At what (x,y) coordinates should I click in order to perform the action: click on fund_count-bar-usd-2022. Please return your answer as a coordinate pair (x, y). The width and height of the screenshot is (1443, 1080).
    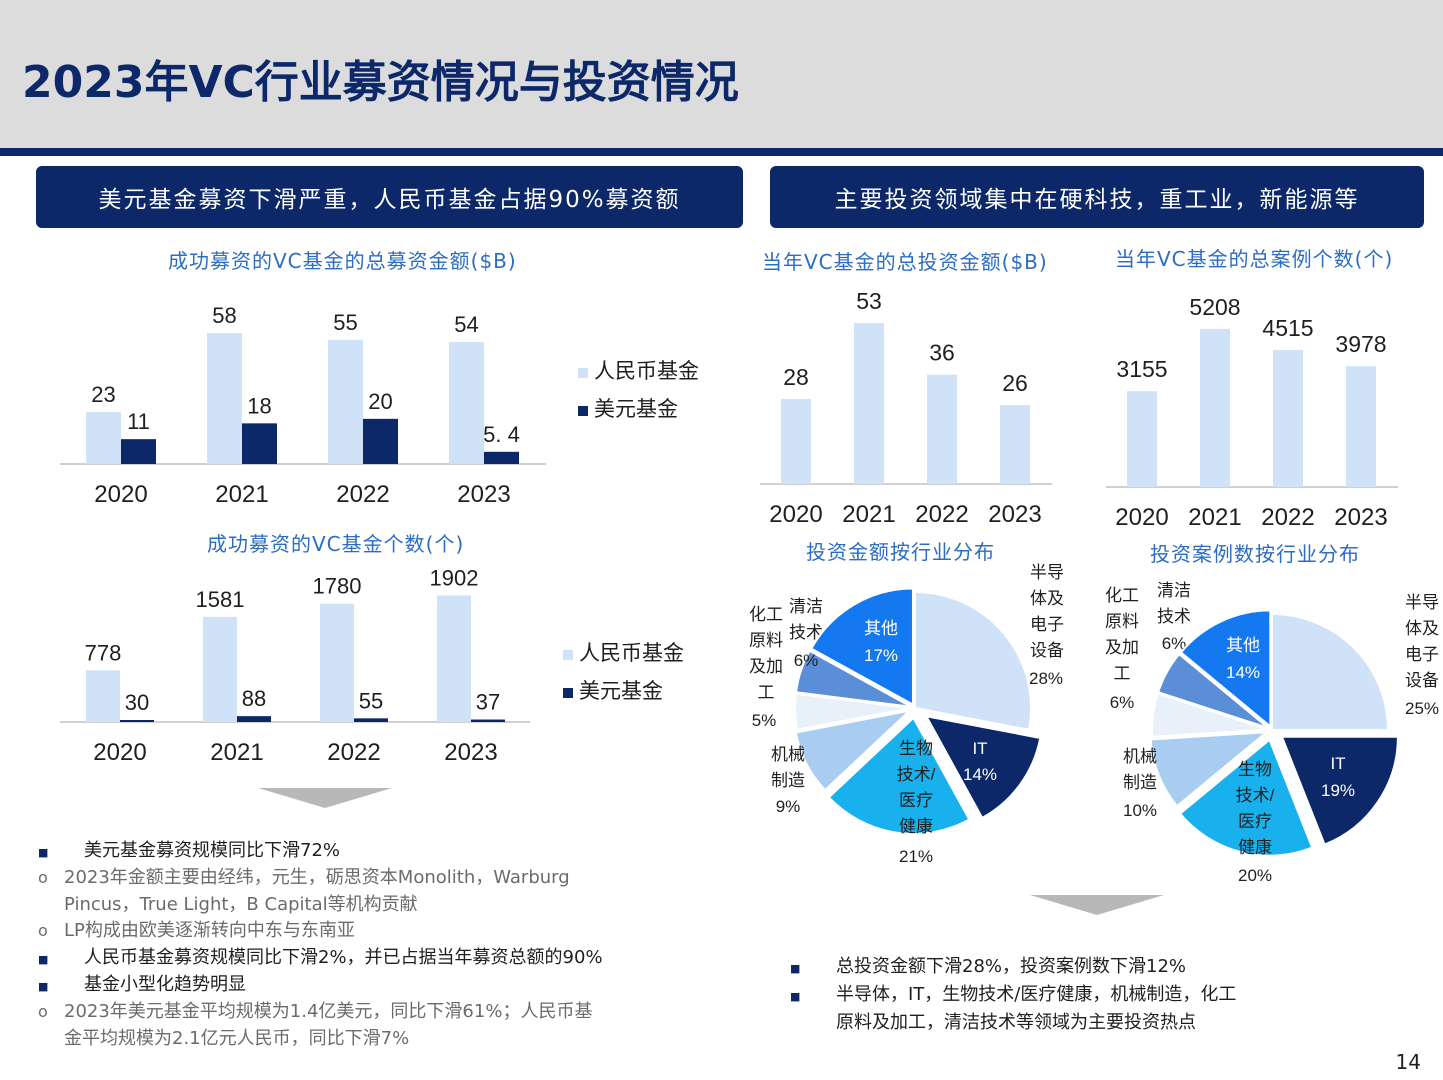
    Looking at the image, I should click on (371, 720).